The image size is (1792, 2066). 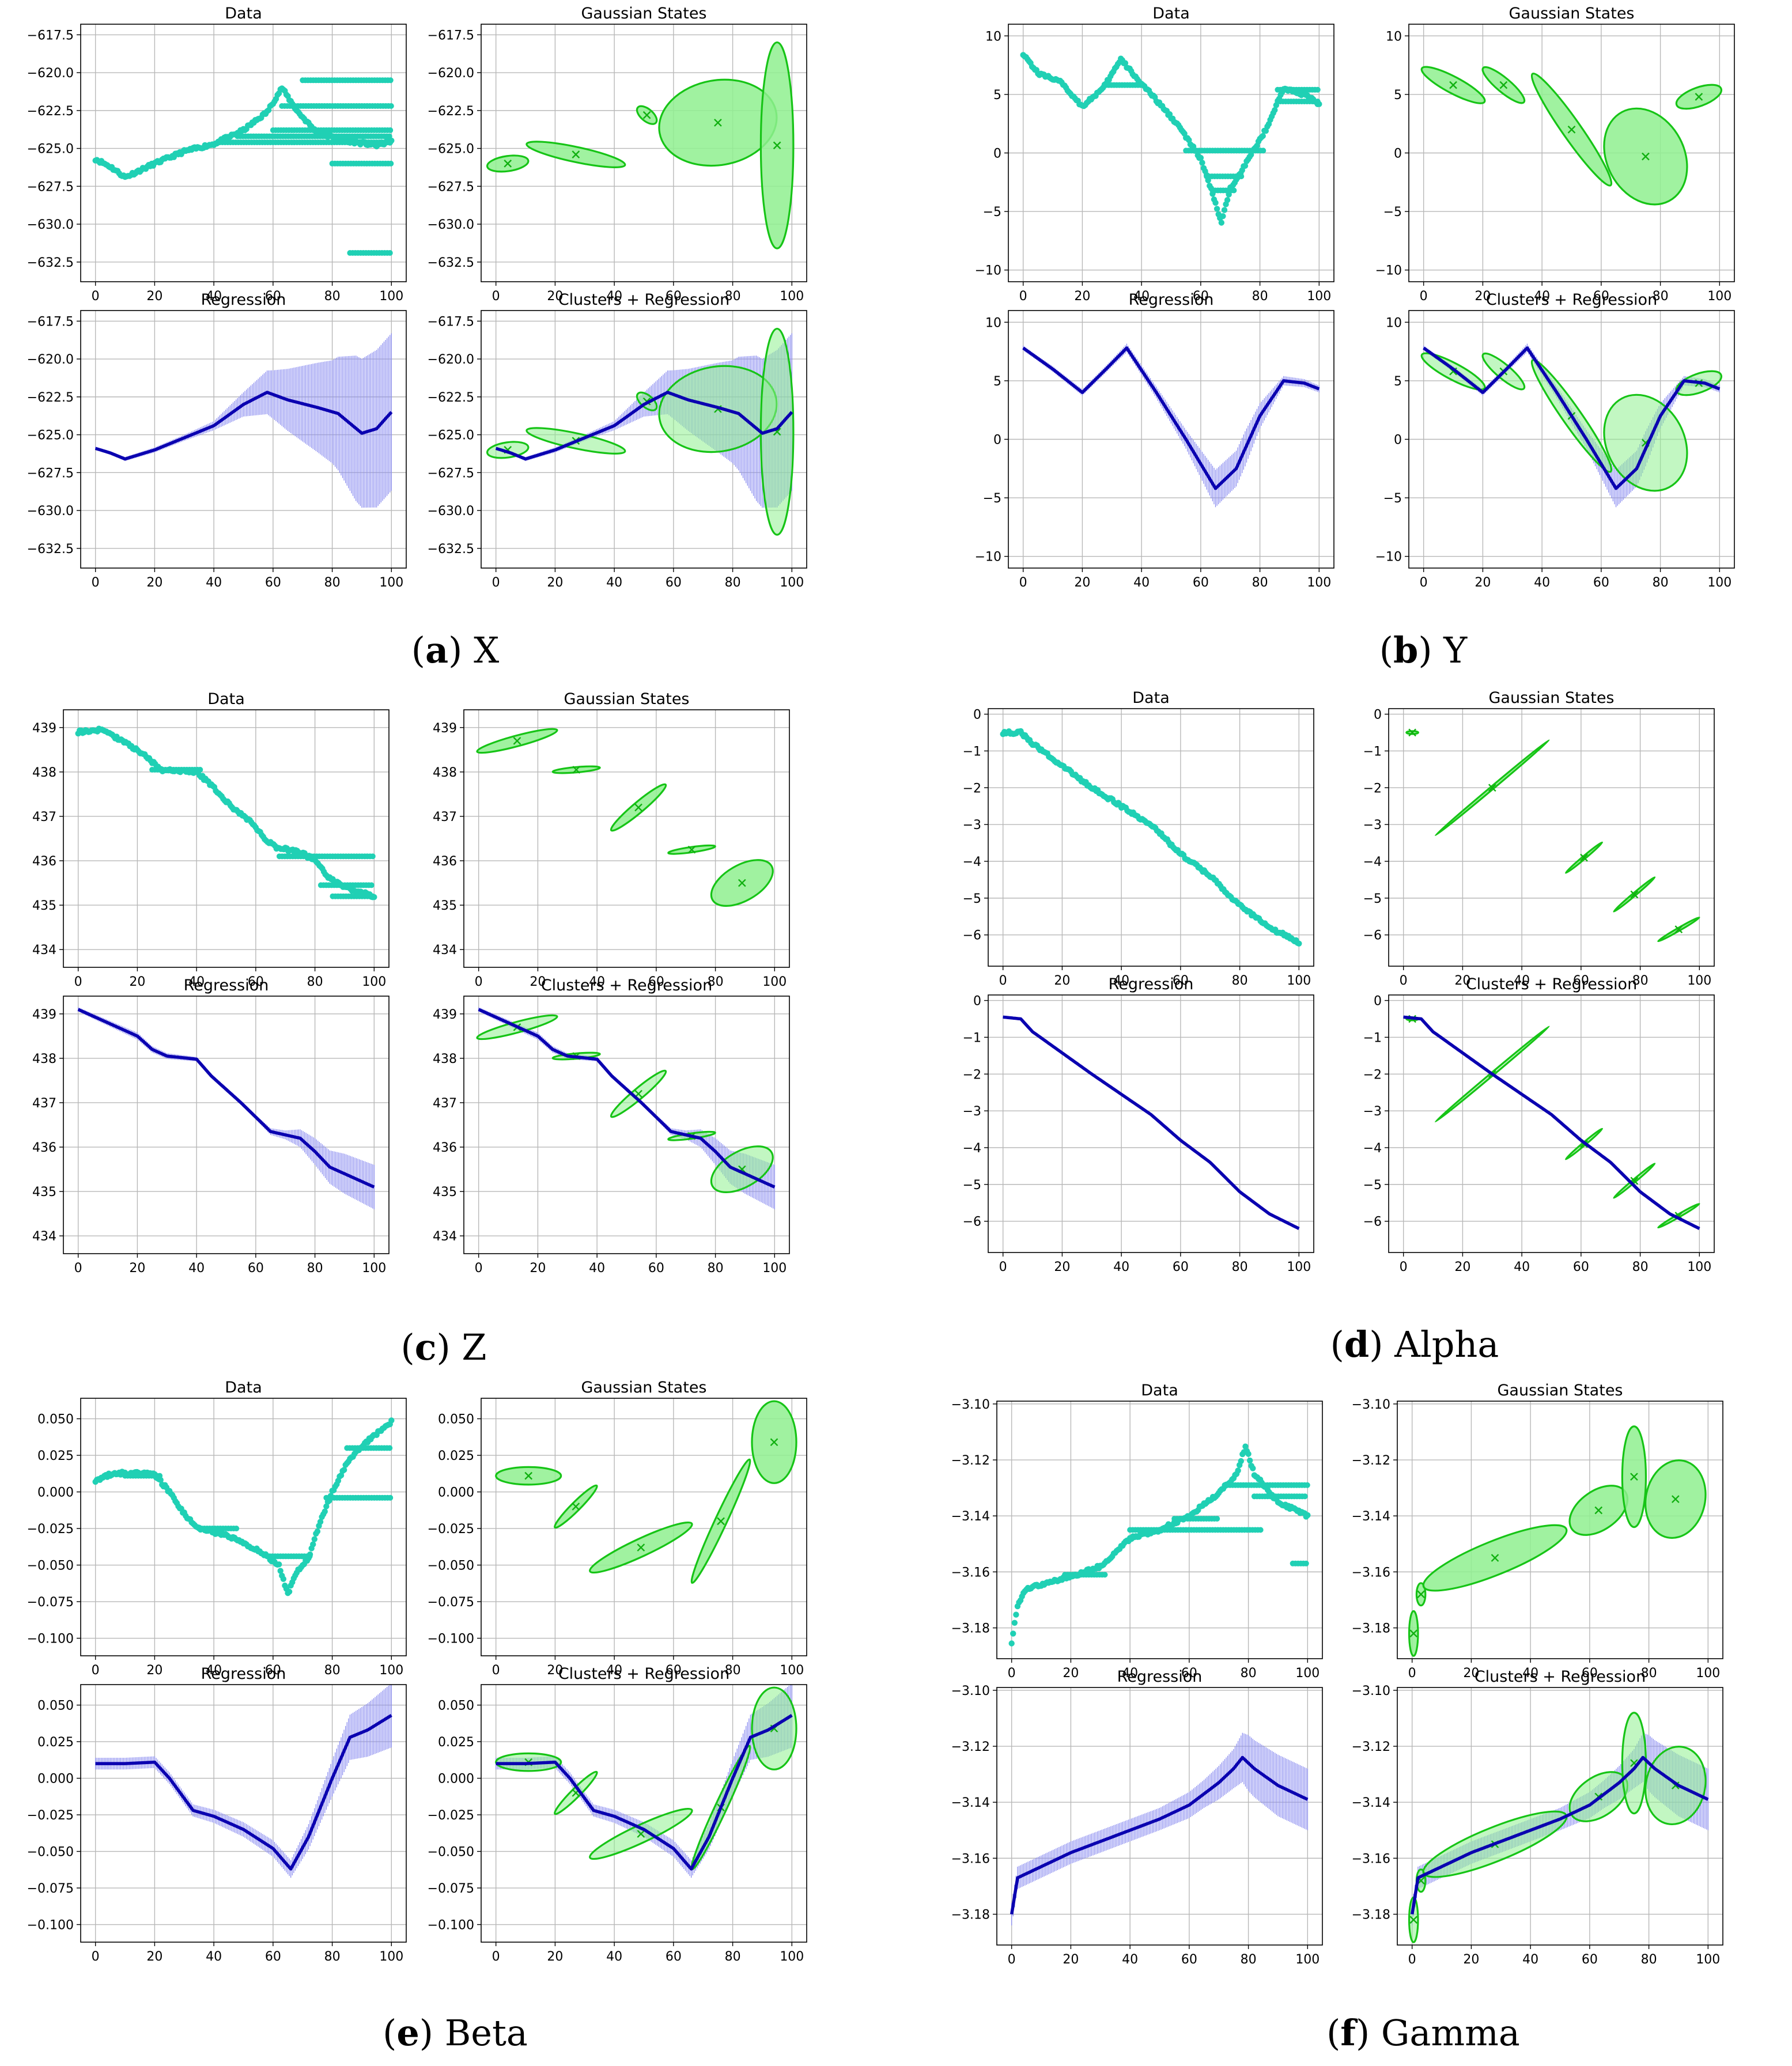 I want to click on y-tick-label: −4, so click(x=1372, y=862).